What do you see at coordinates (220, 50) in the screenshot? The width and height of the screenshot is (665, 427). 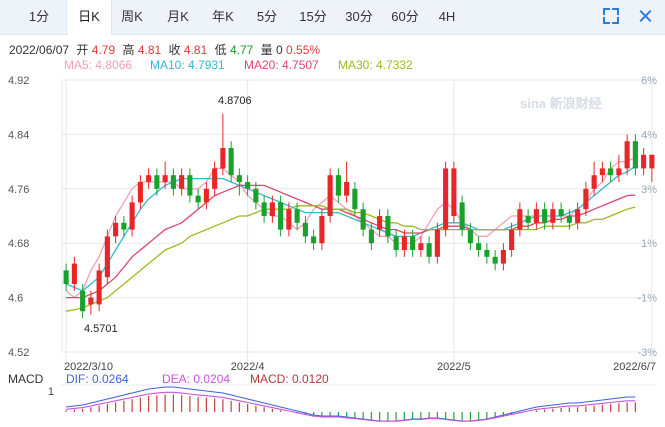 I see `low-label: 低` at bounding box center [220, 50].